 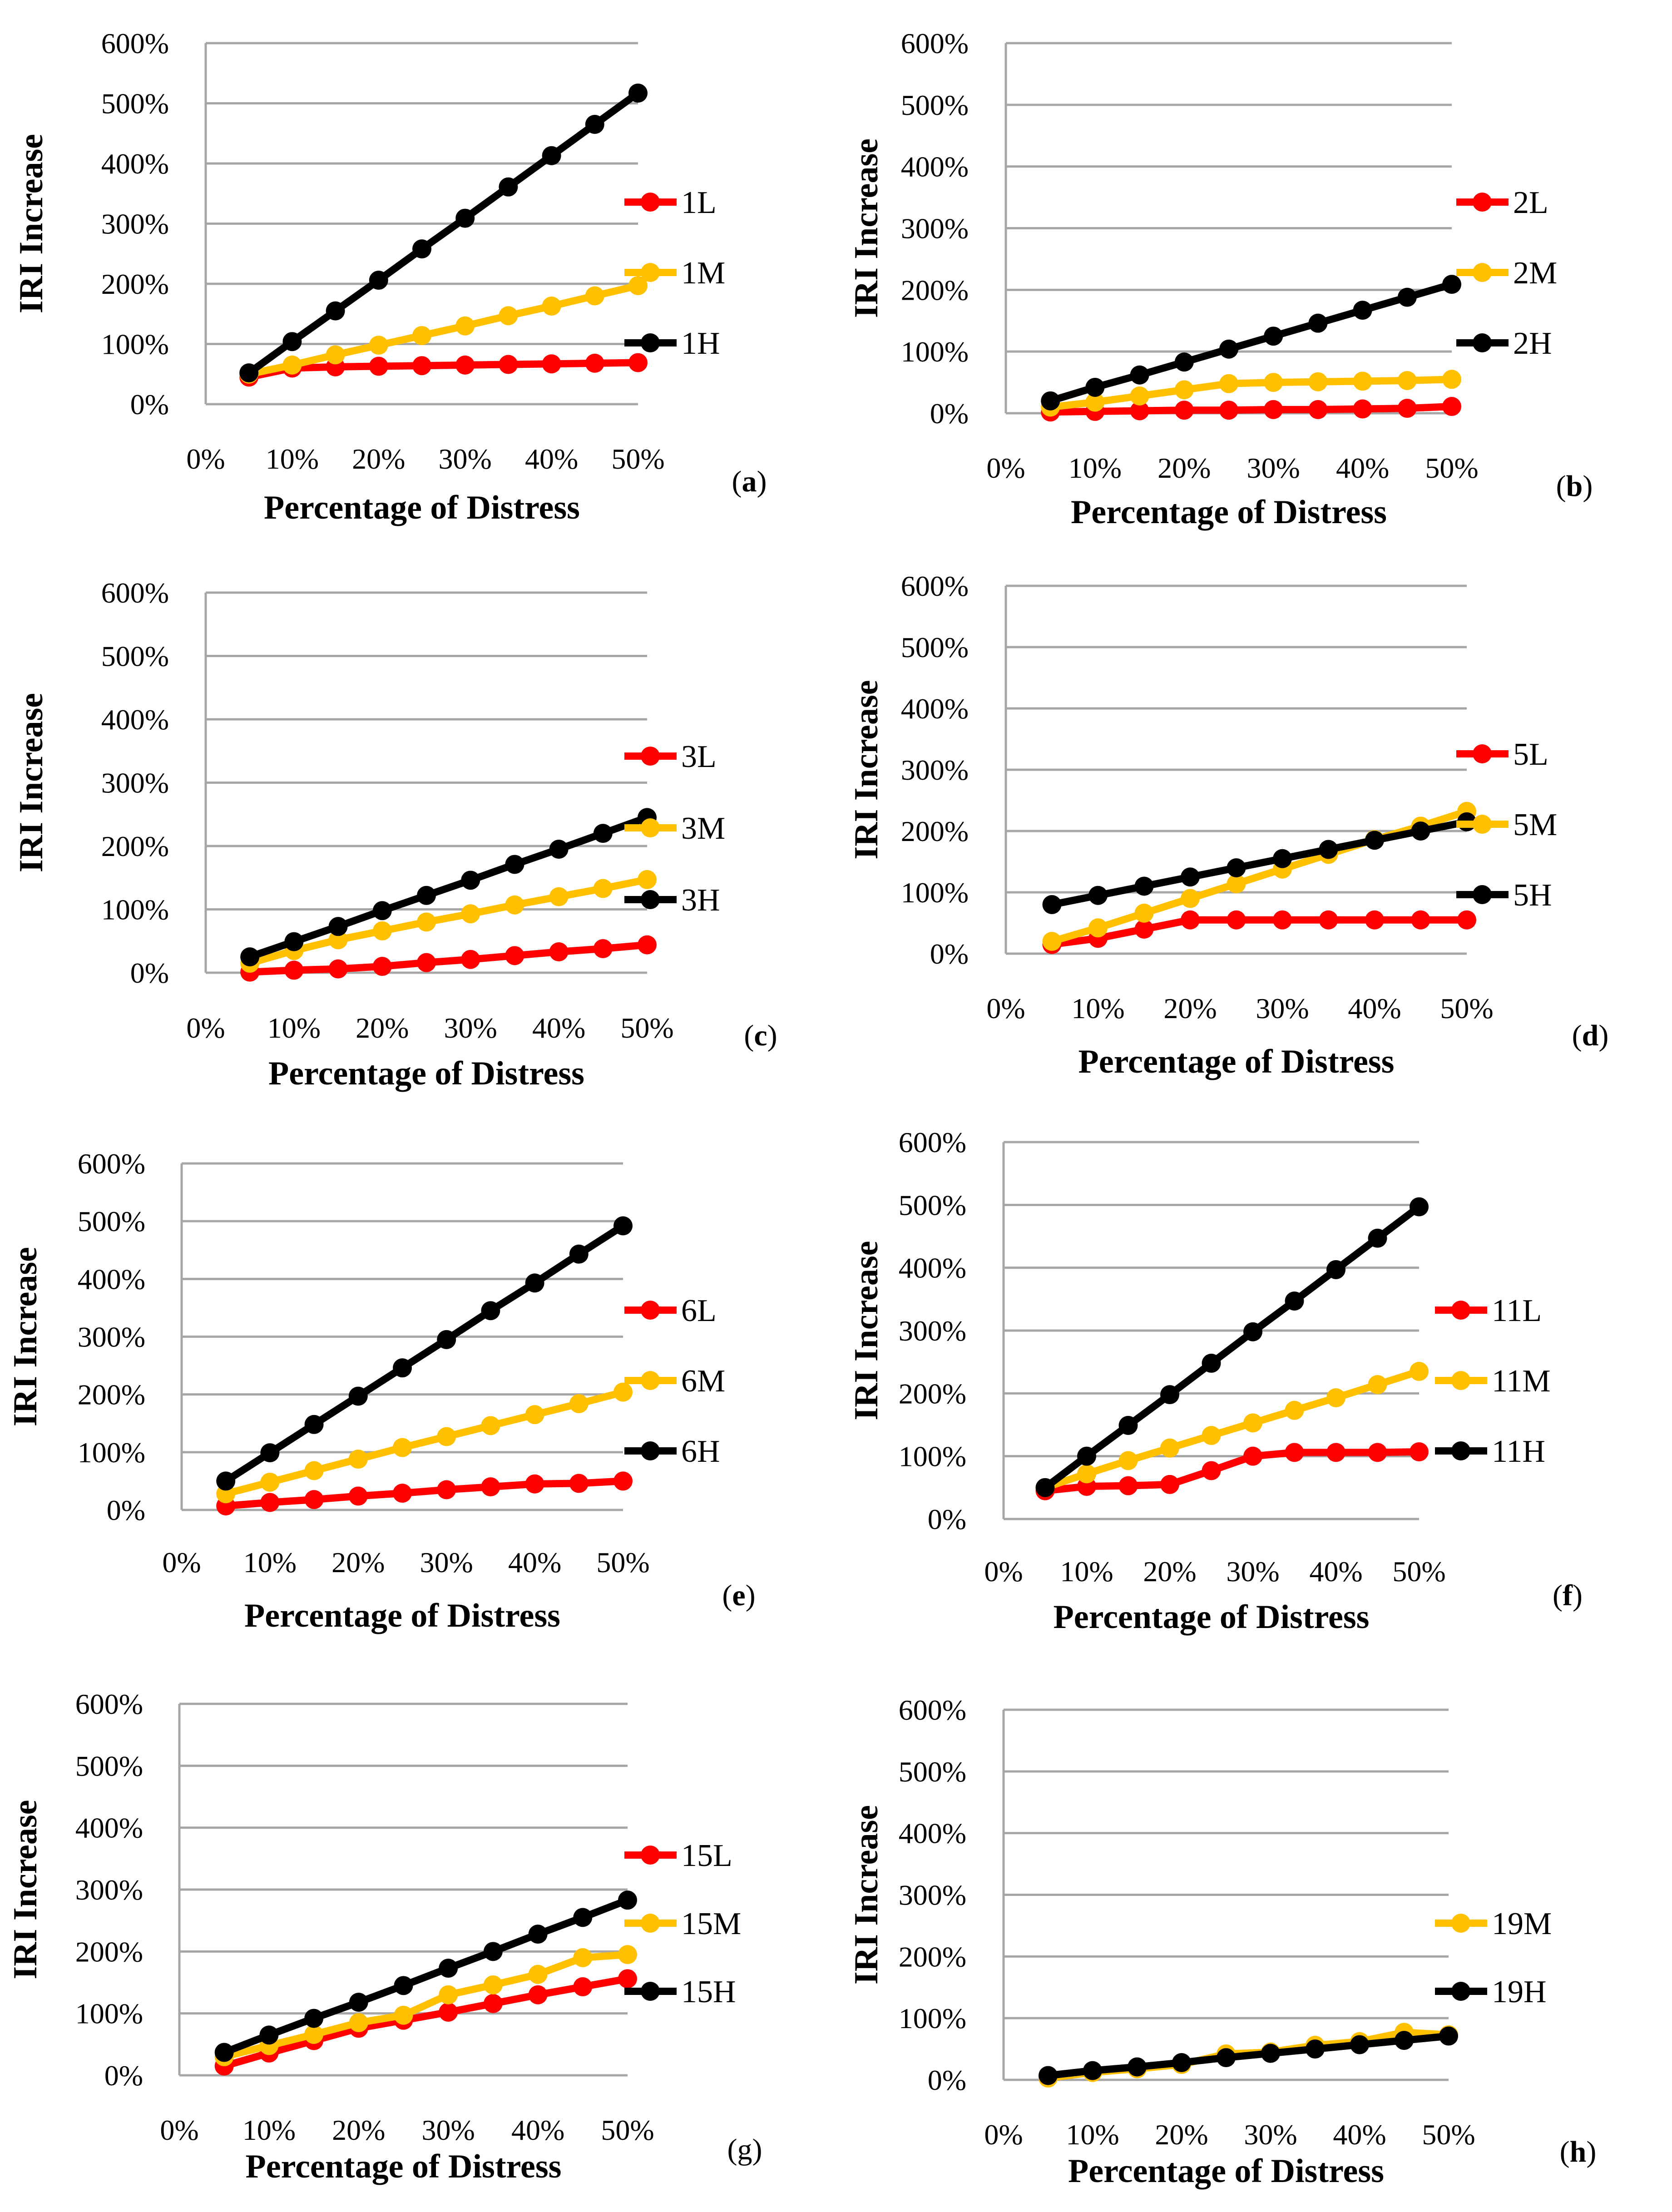 What do you see at coordinates (935, 892) in the screenshot?
I see `y-tick-label: 100%` at bounding box center [935, 892].